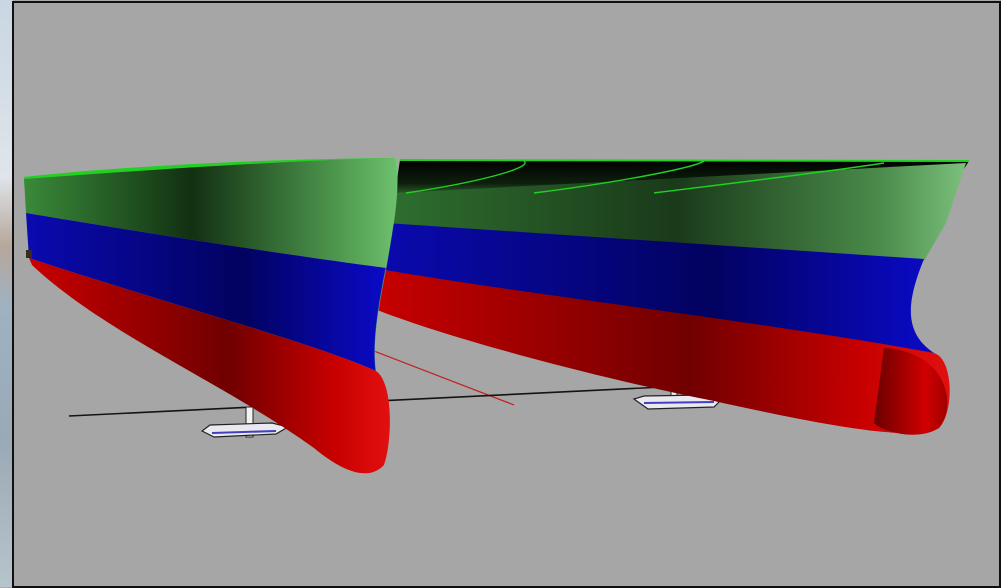 The width and height of the screenshot is (1001, 588). I want to click on right-hull-deck-edge, so click(684, 160).